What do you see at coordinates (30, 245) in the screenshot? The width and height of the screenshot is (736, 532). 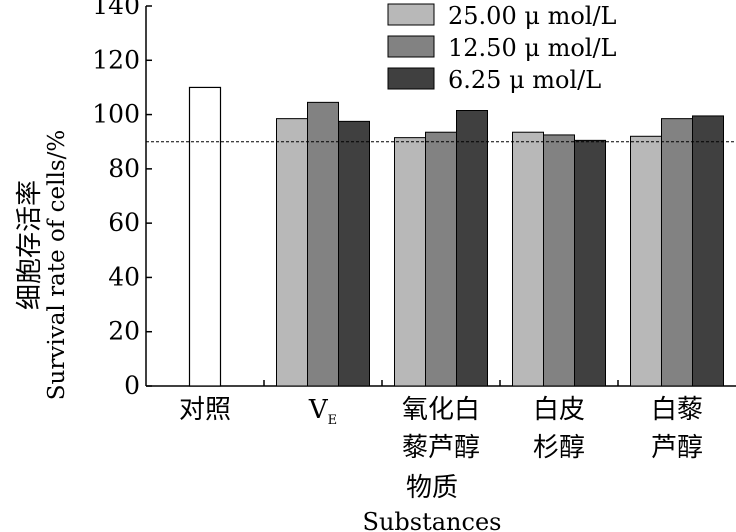 I see `y-axis-label-chinese: 细胞存活率` at bounding box center [30, 245].